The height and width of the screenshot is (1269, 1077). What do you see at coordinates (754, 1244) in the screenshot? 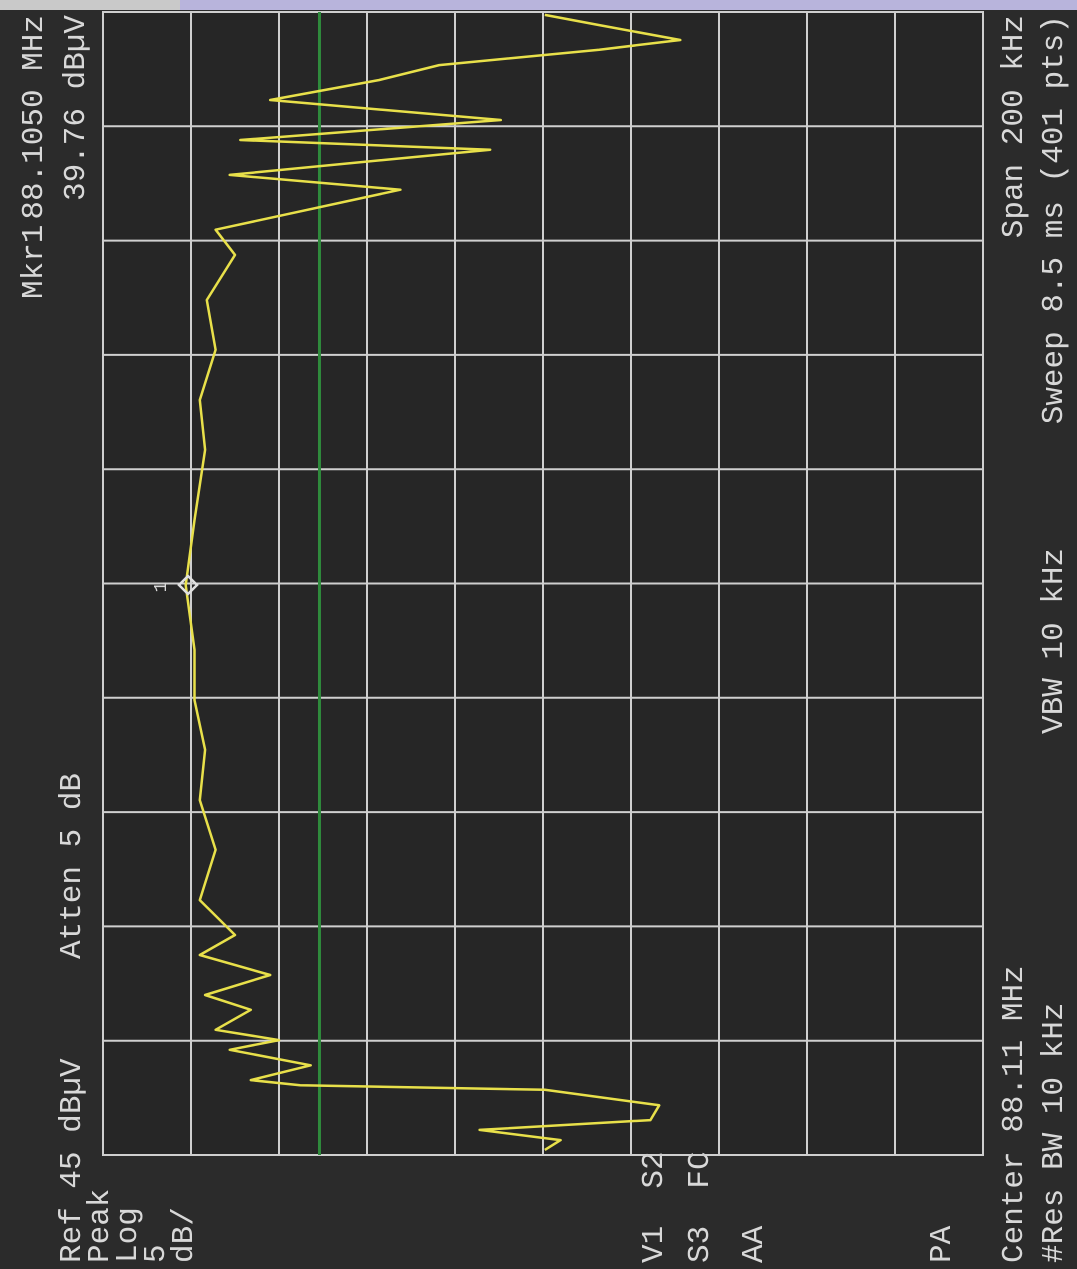
I see `side-label: AA` at bounding box center [754, 1244].